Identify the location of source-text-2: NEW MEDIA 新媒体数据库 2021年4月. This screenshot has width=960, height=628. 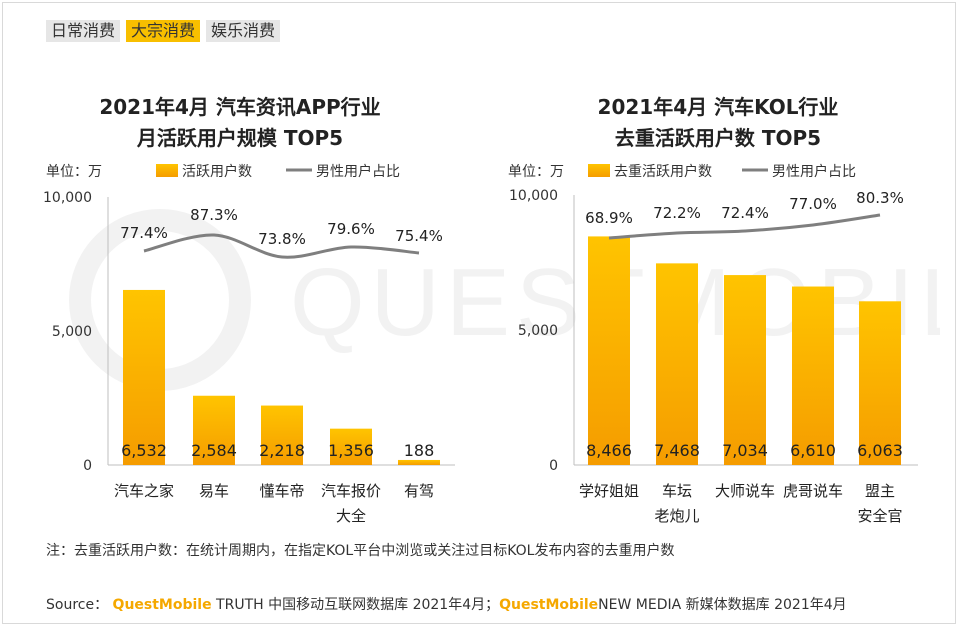
(722, 605).